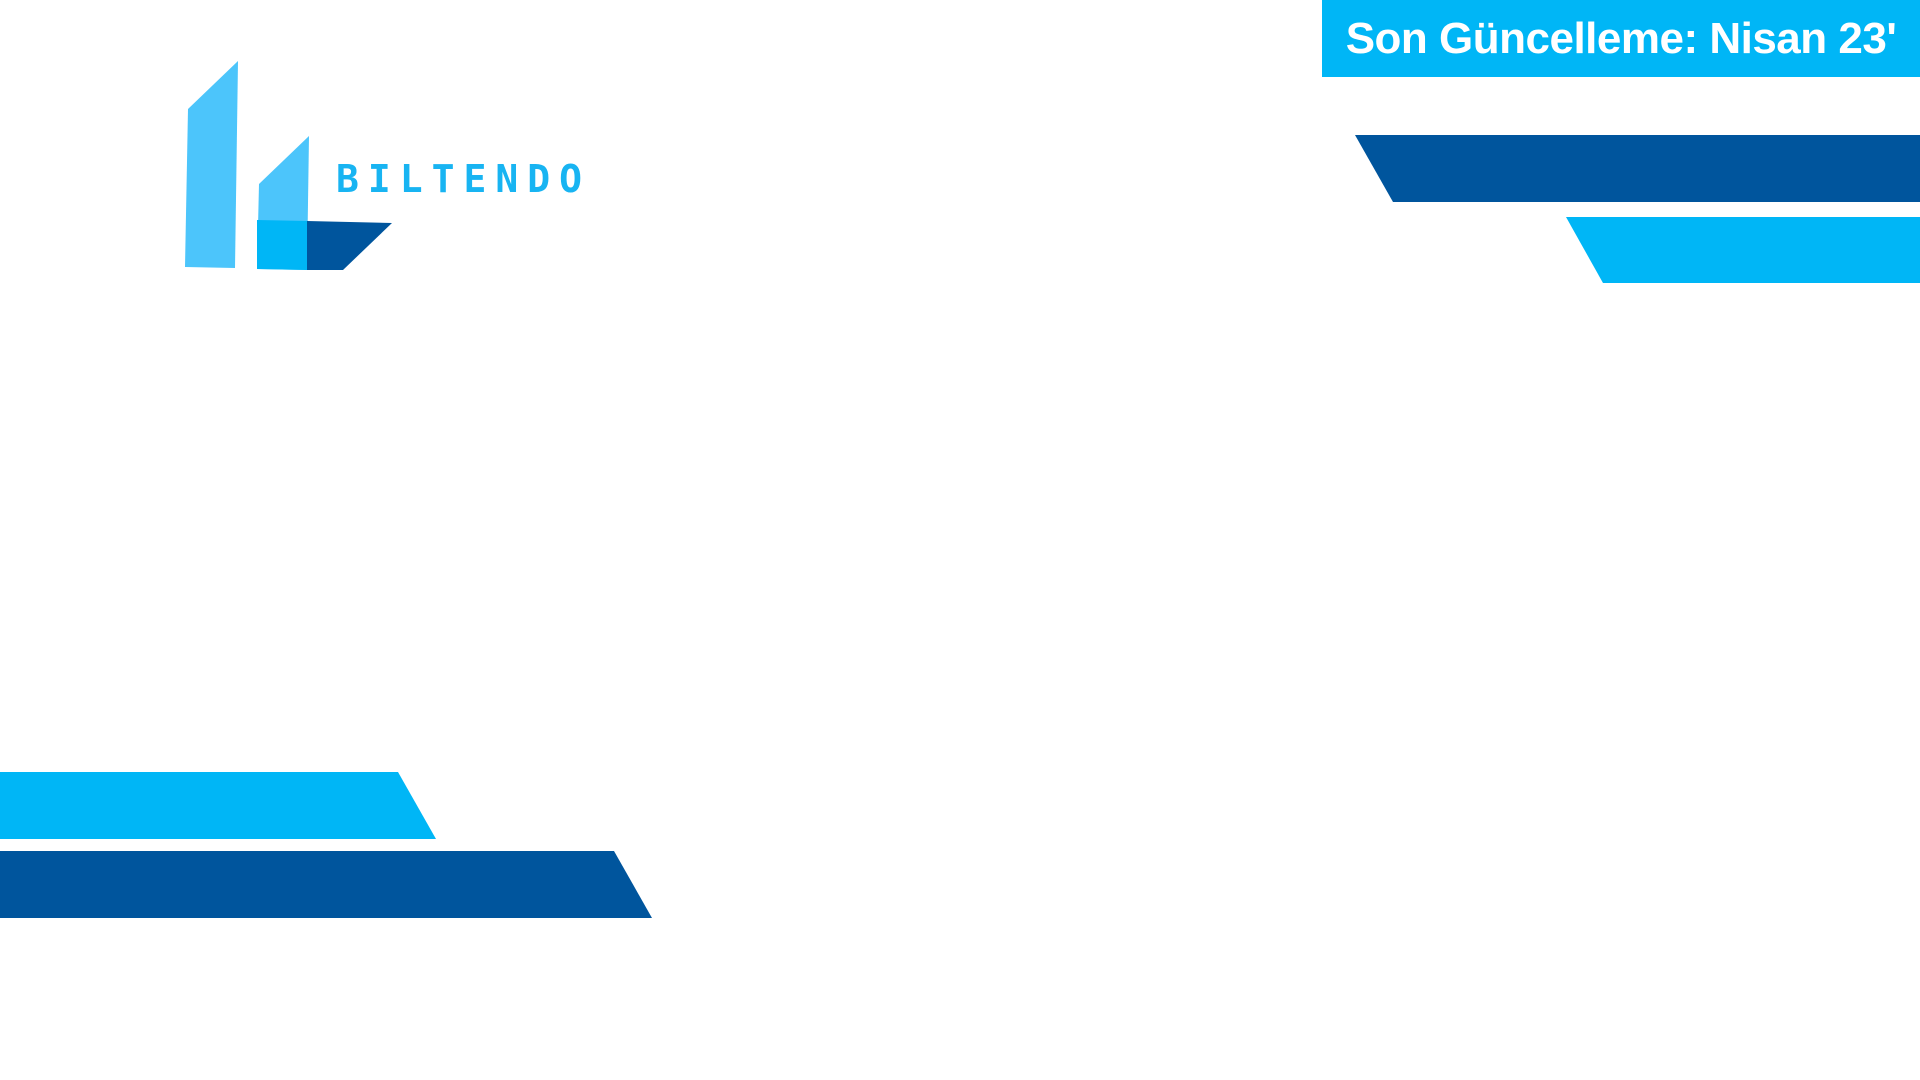  I want to click on last-update-text: Son Güncelleme: Nisan 23', so click(1621, 38).